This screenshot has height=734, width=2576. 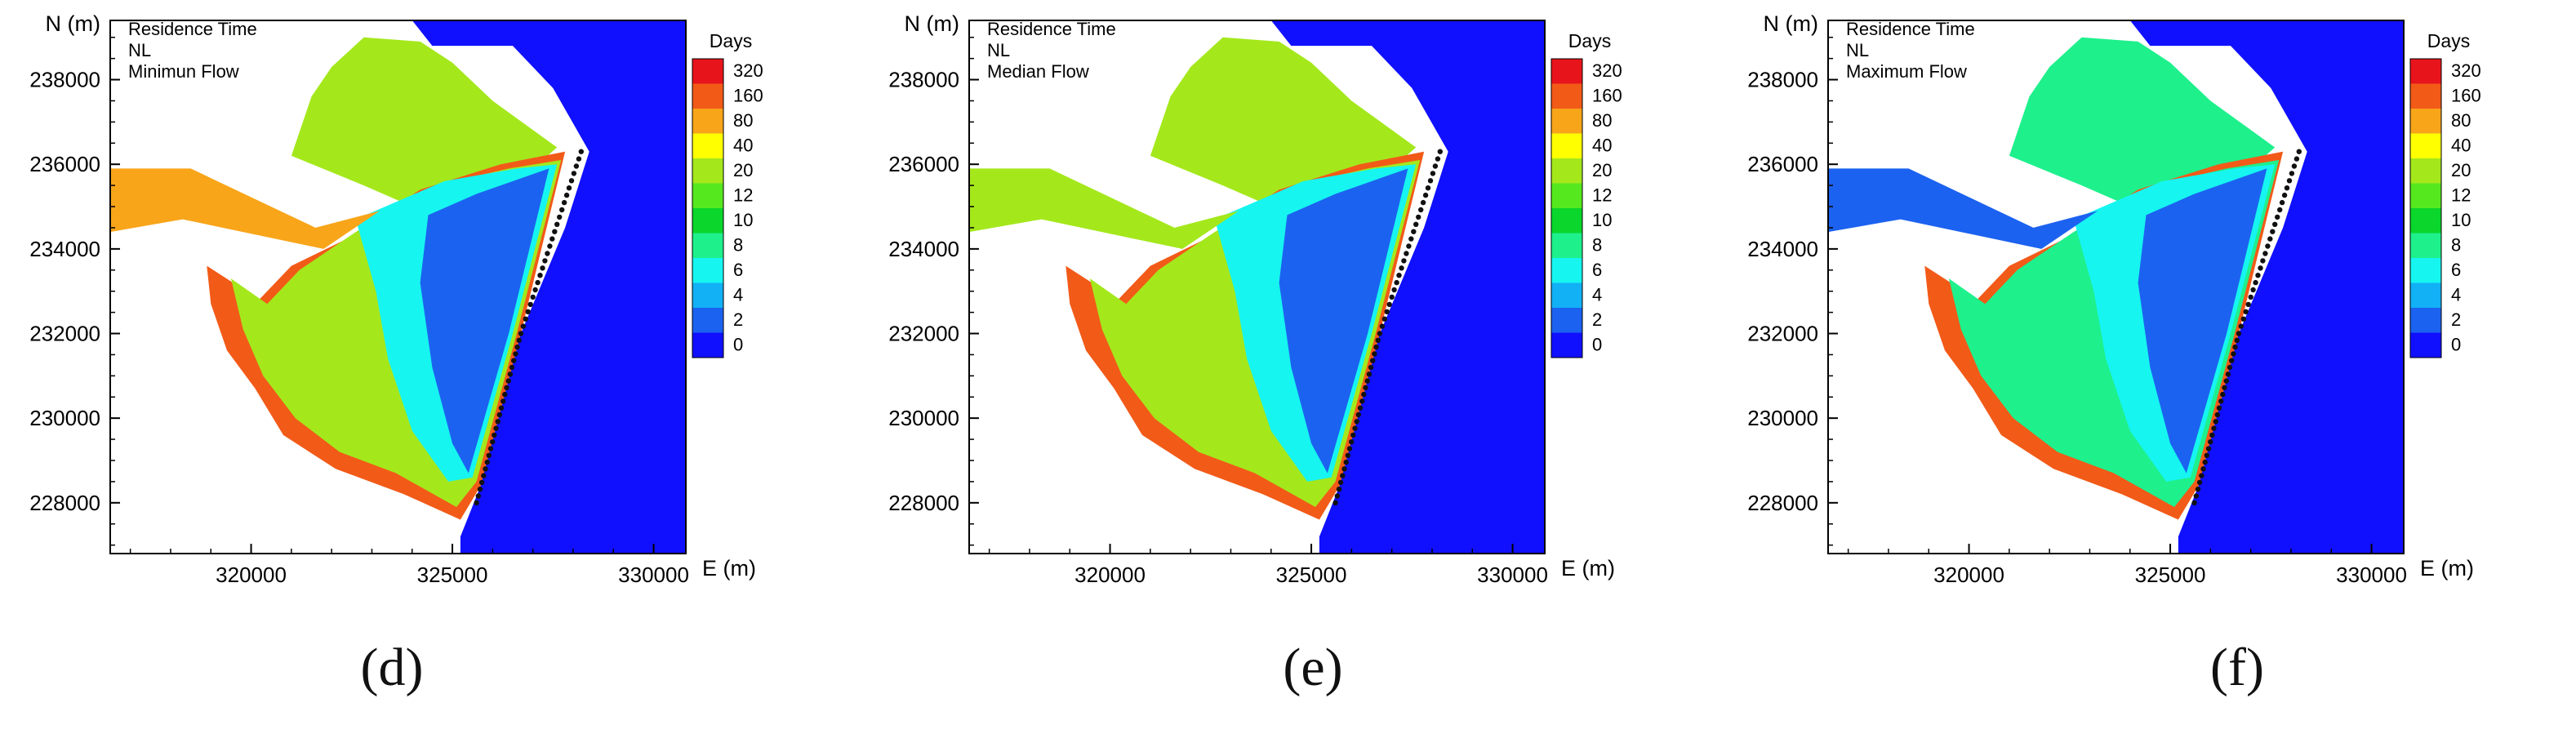 I want to click on y-axis-label: N (m), so click(x=932, y=23).